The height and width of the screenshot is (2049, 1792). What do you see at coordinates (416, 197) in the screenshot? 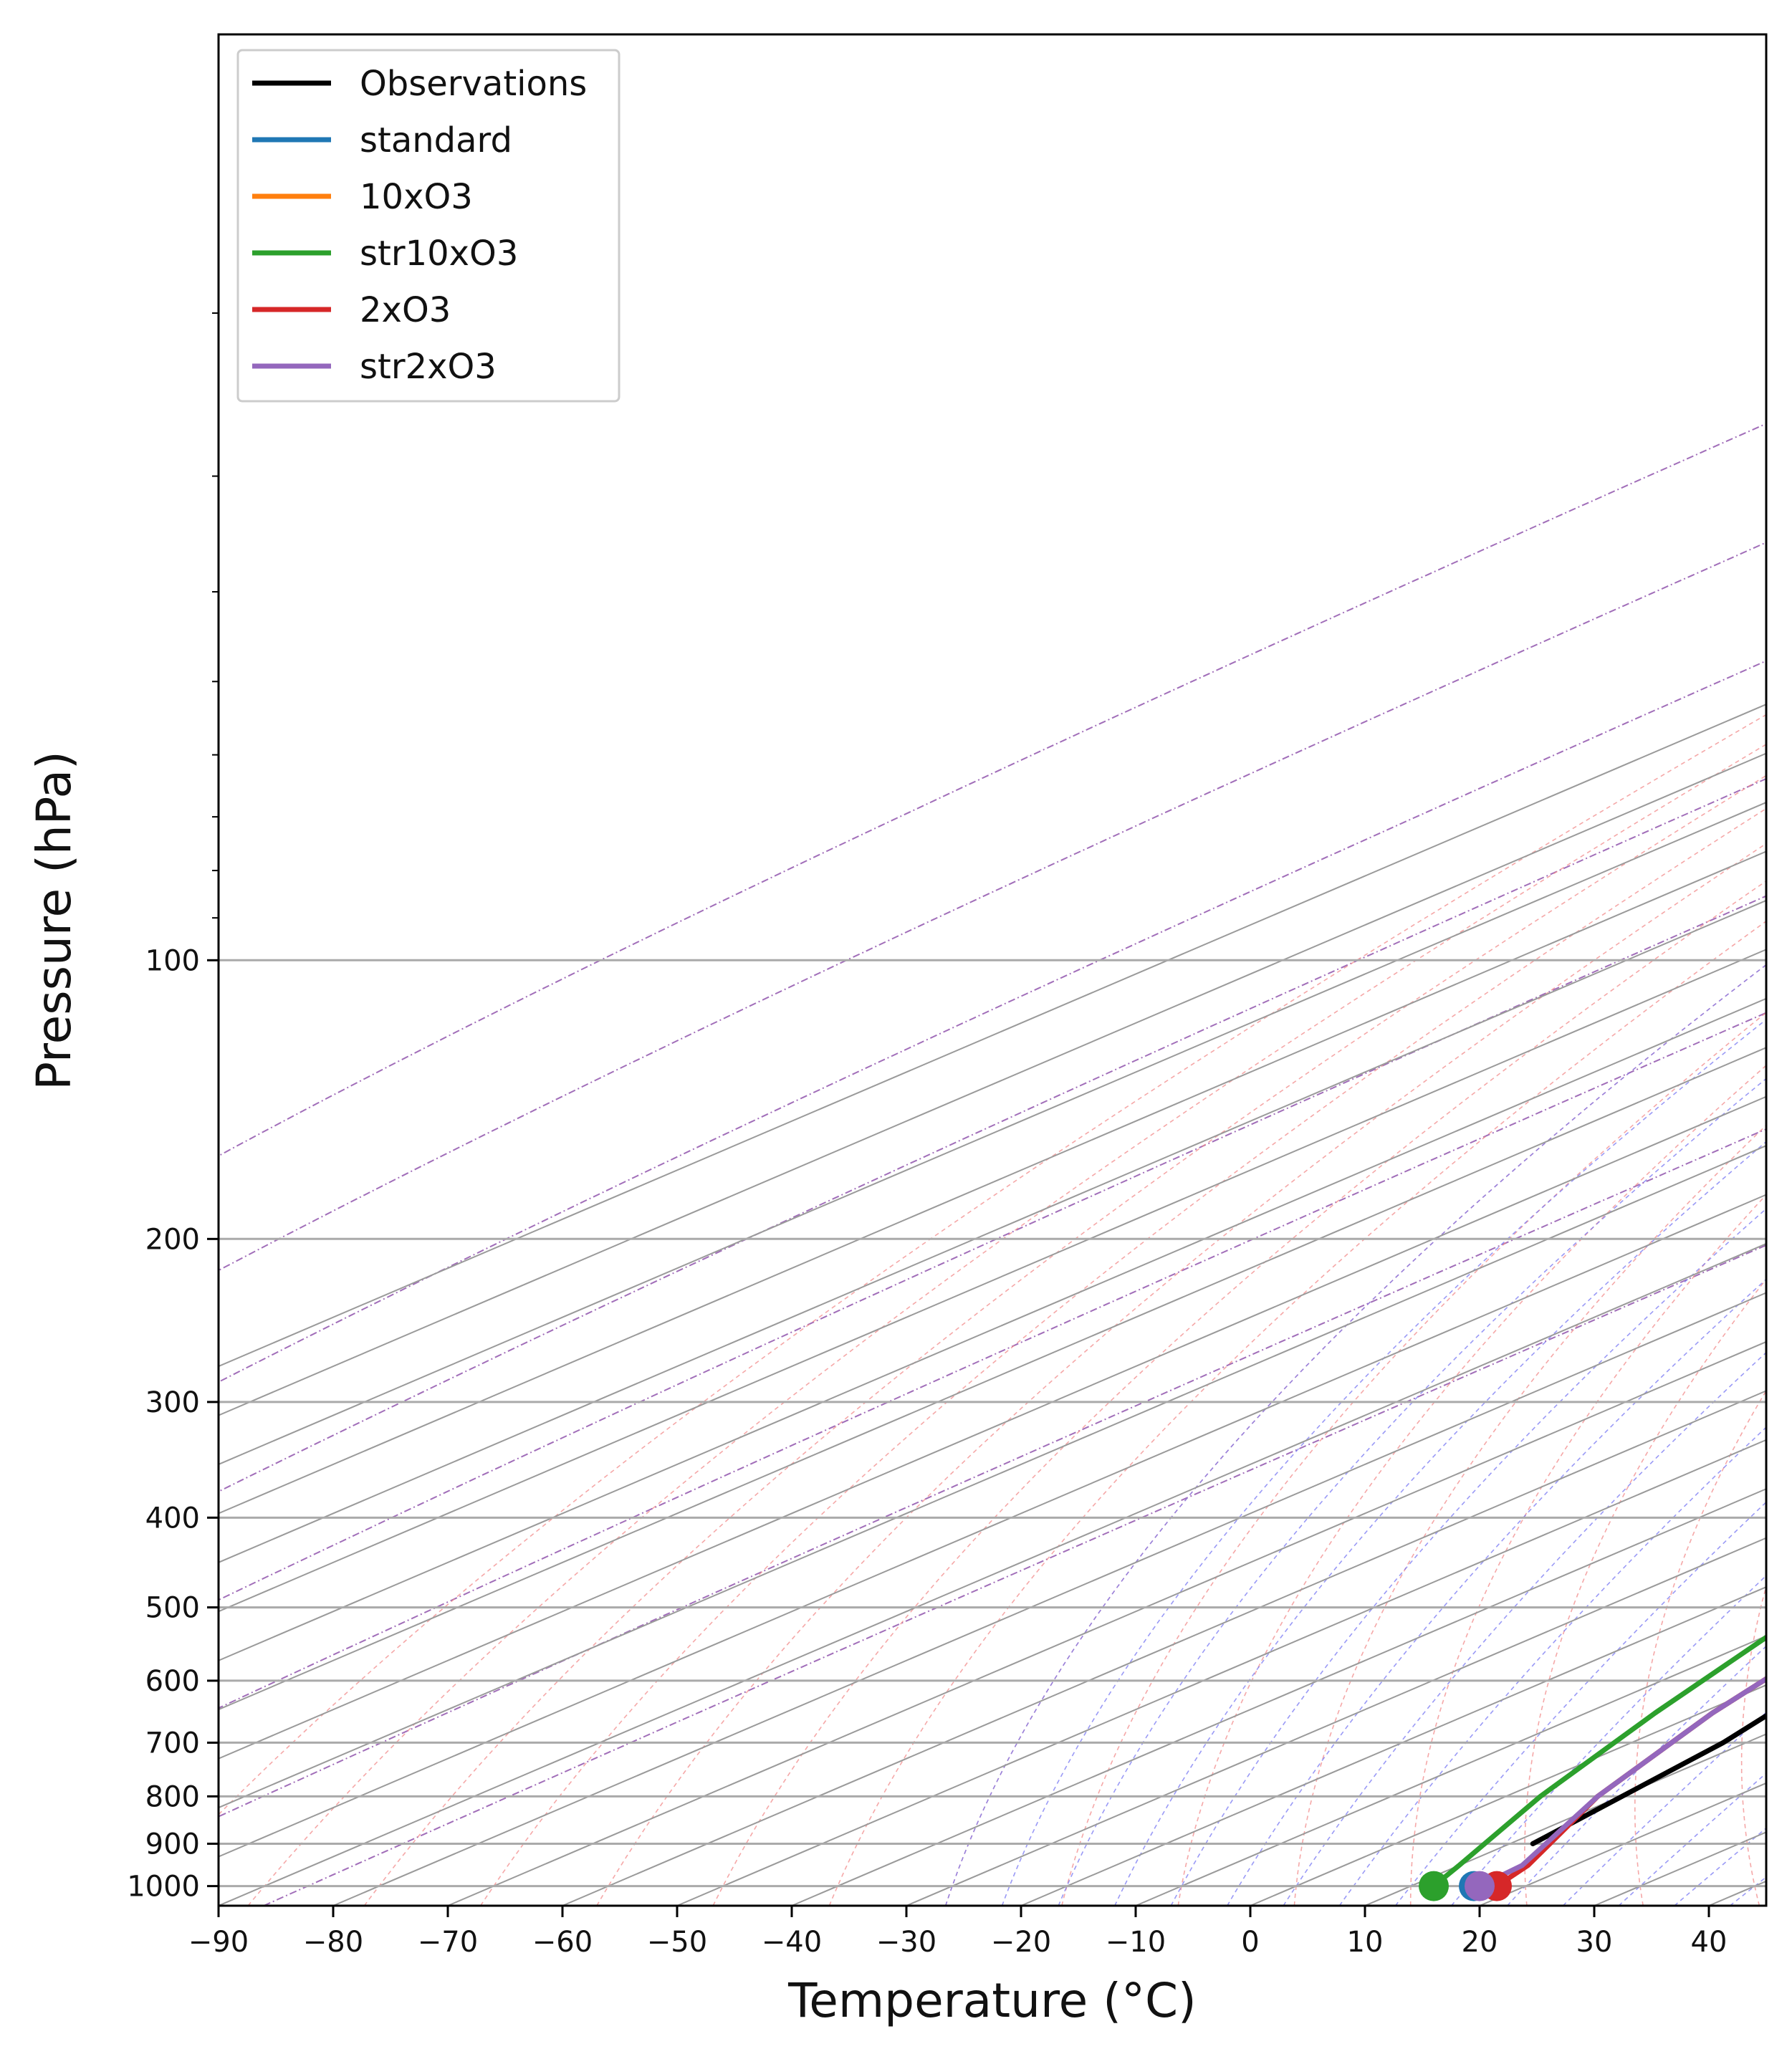
I see `legend-label: 10xO3` at bounding box center [416, 197].